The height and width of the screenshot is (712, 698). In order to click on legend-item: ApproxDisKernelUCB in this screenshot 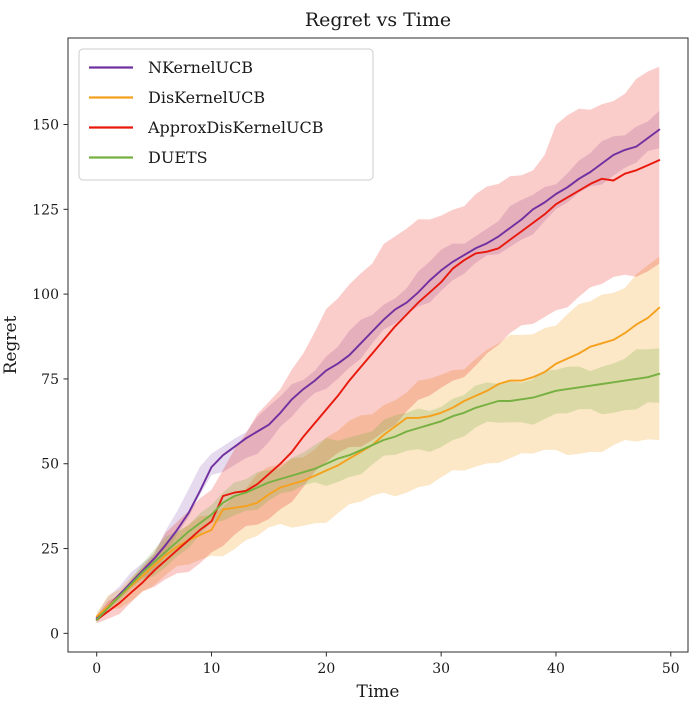, I will do `click(206, 127)`.